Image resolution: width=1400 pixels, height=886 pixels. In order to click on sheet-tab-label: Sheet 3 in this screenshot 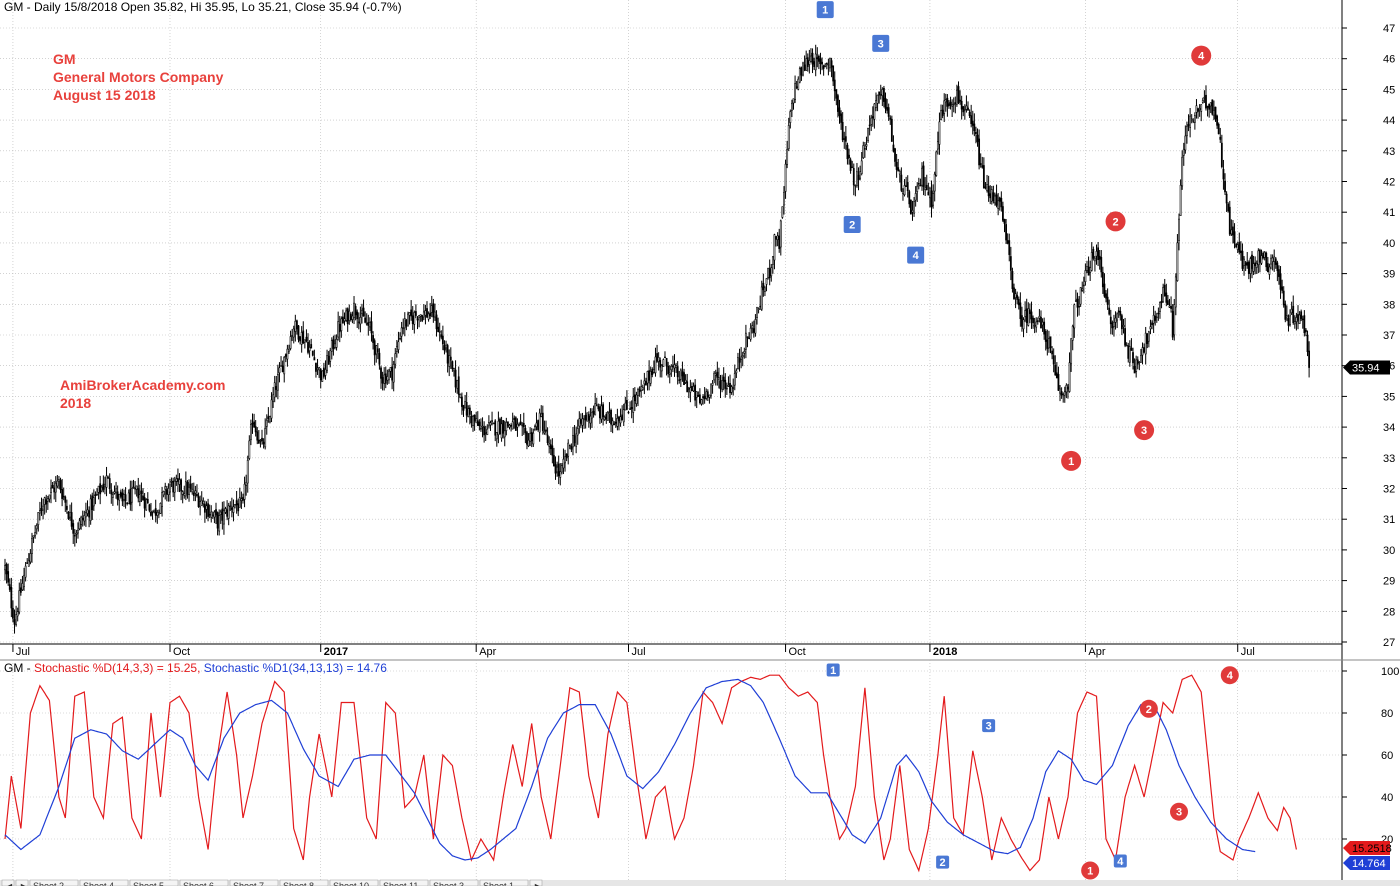, I will do `click(448, 883)`.